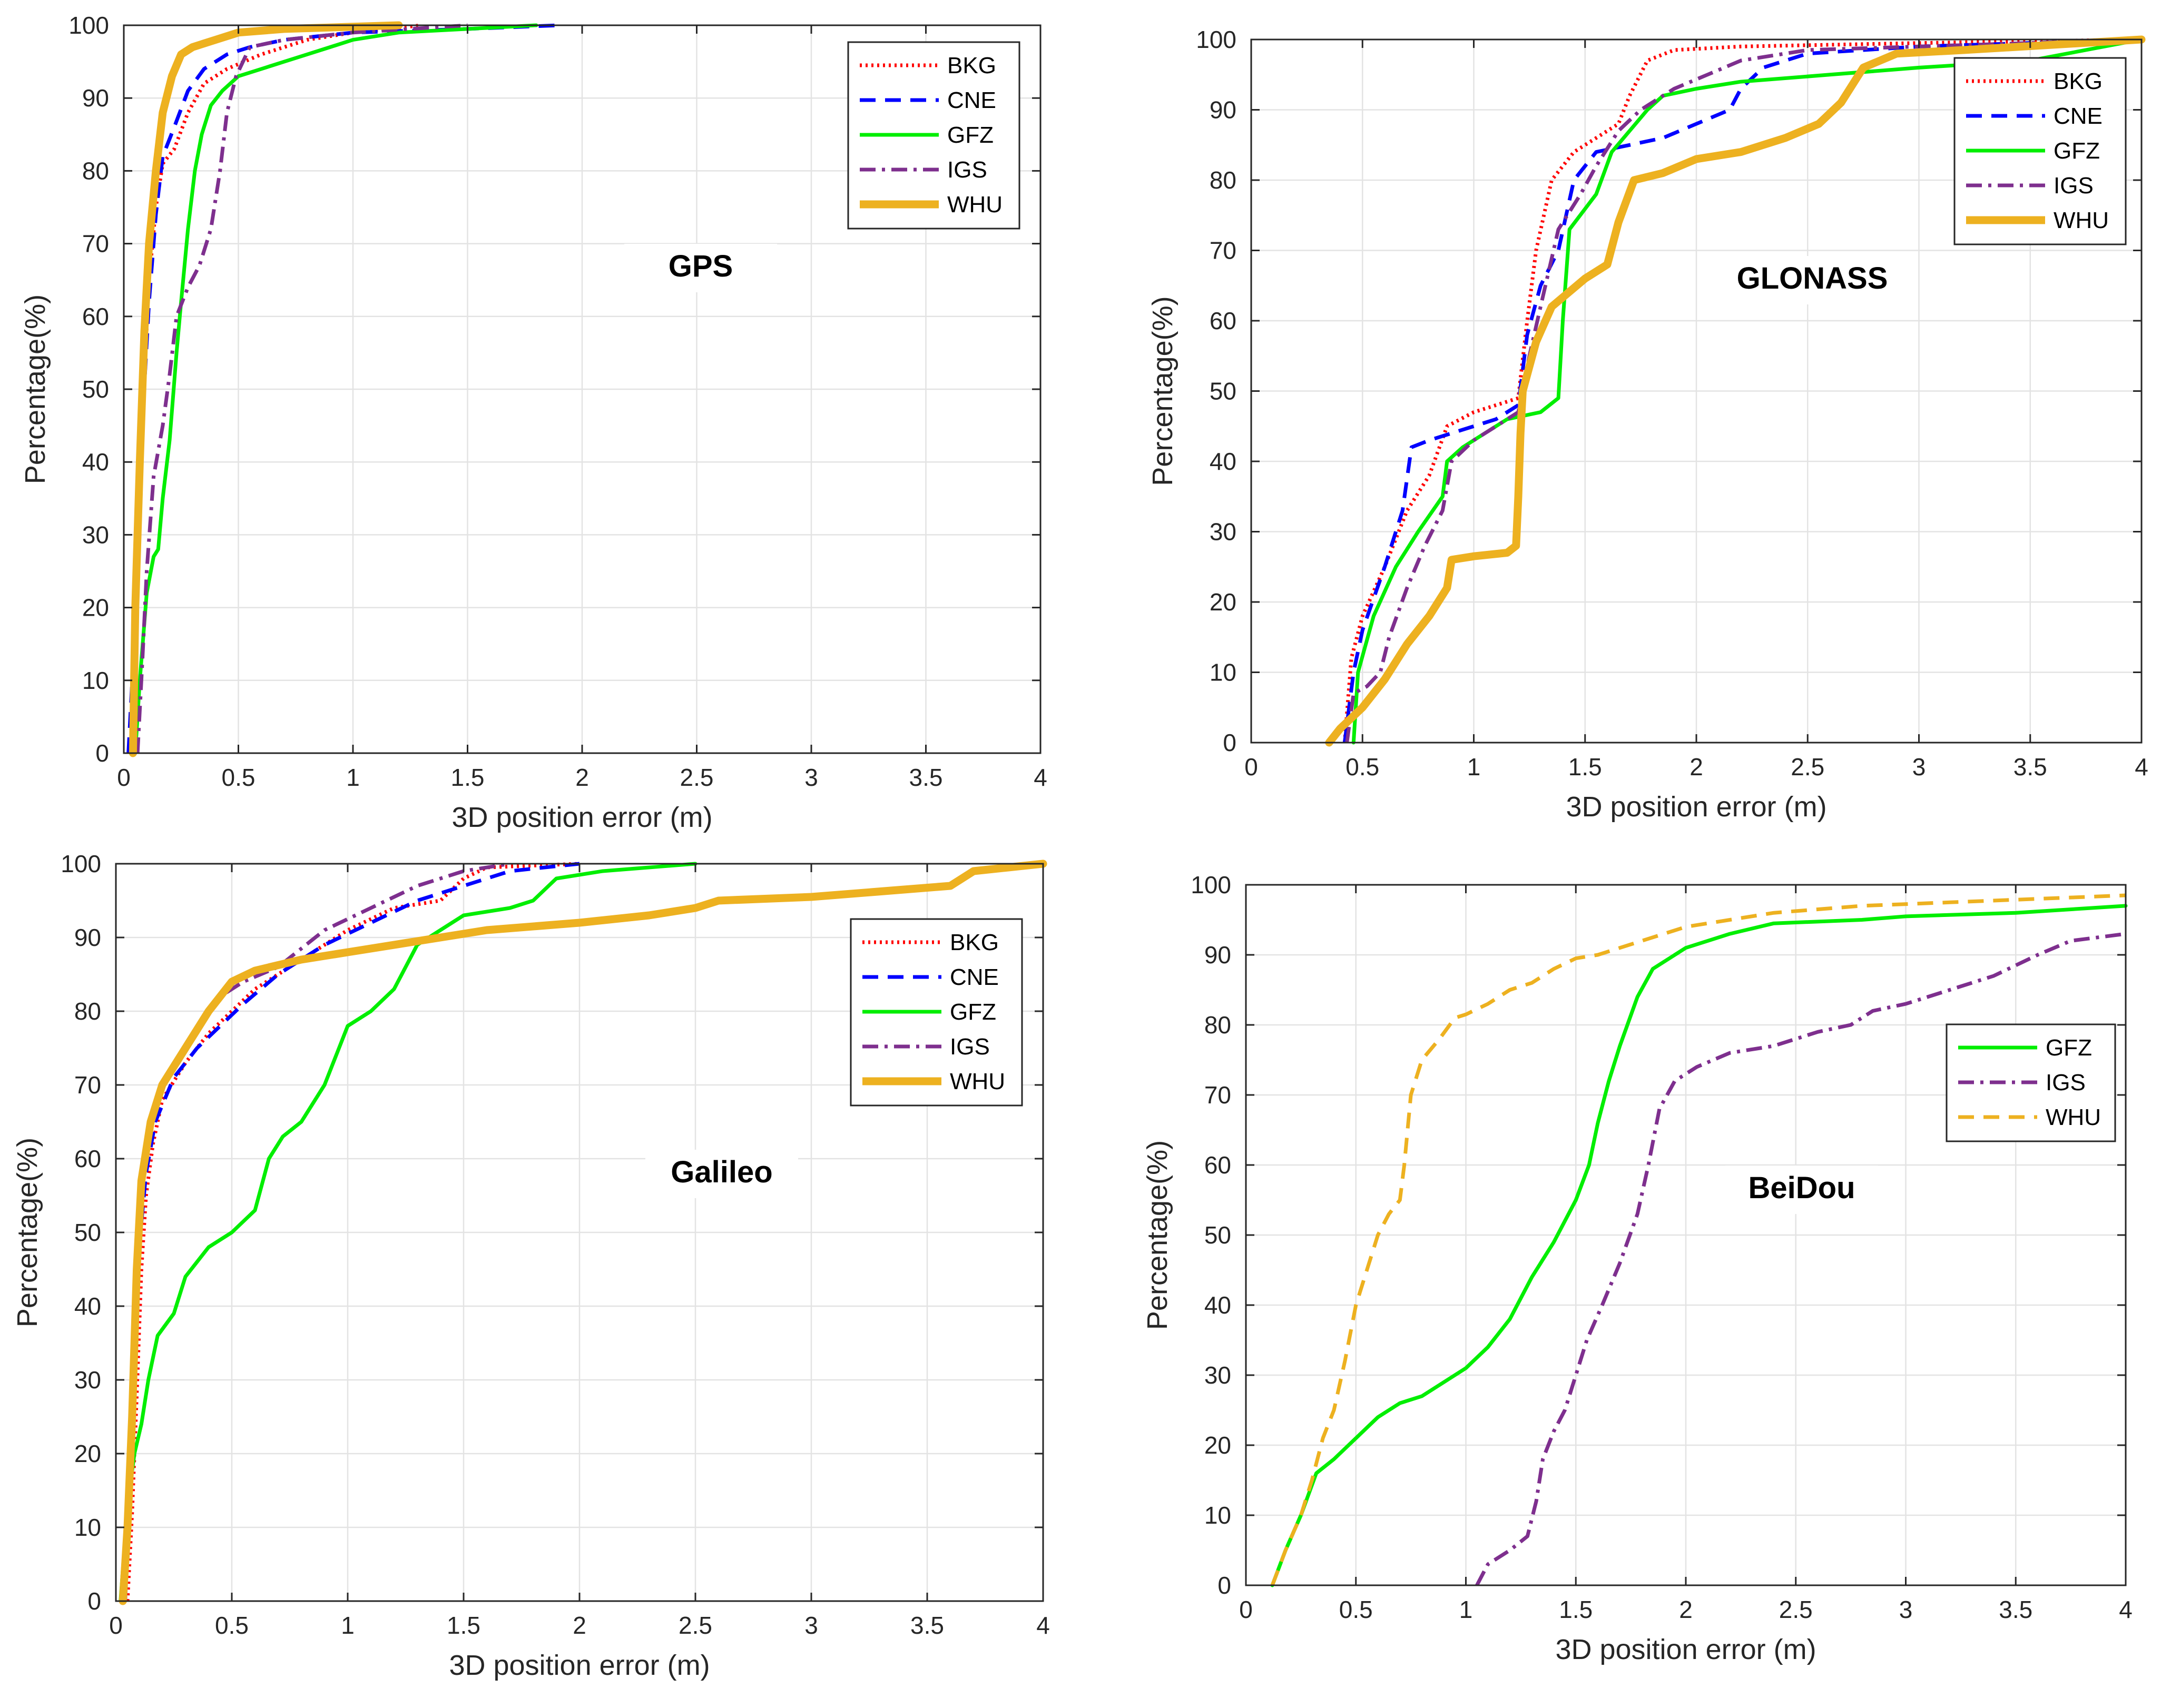 The width and height of the screenshot is (2161, 1708). Describe the element at coordinates (408, 1232) in the screenshot. I see `series-line-gfz` at that location.